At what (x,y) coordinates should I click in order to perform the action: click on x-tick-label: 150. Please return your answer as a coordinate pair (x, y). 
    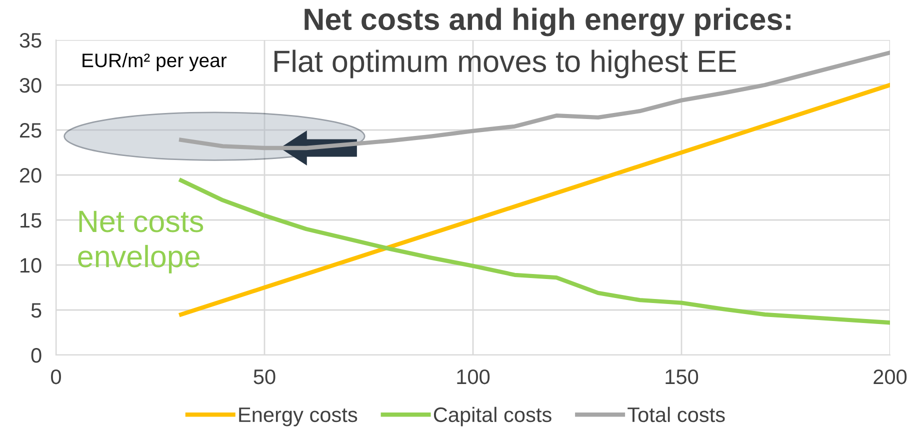
    Looking at the image, I should click on (682, 376).